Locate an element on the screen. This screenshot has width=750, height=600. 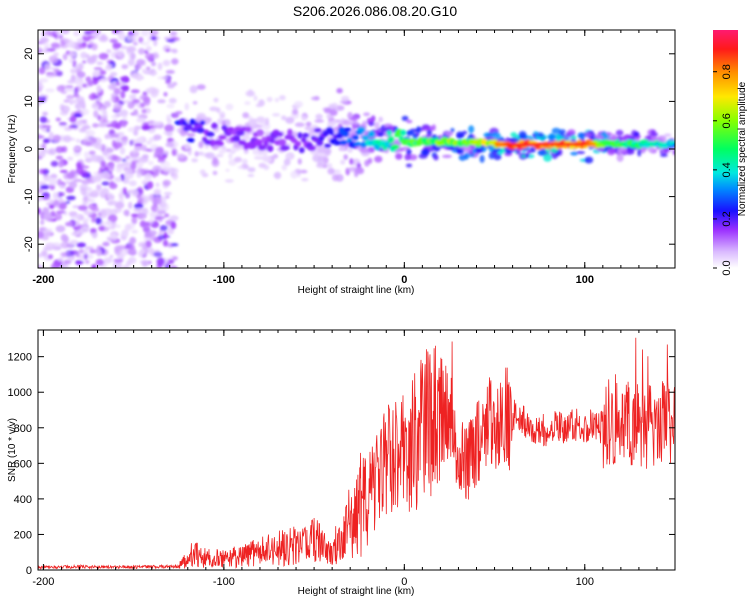
spectrogram-x-label: Height of straight line (km) is located at coordinates (356, 290).